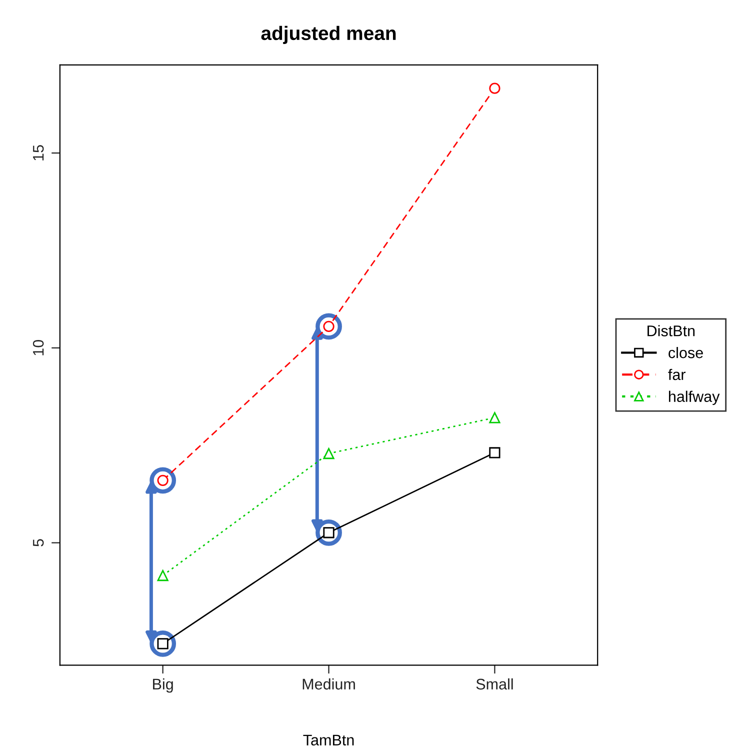 Image resolution: width=731 pixels, height=755 pixels. Describe the element at coordinates (328, 684) in the screenshot. I see `x-tick-label: Medium` at that location.